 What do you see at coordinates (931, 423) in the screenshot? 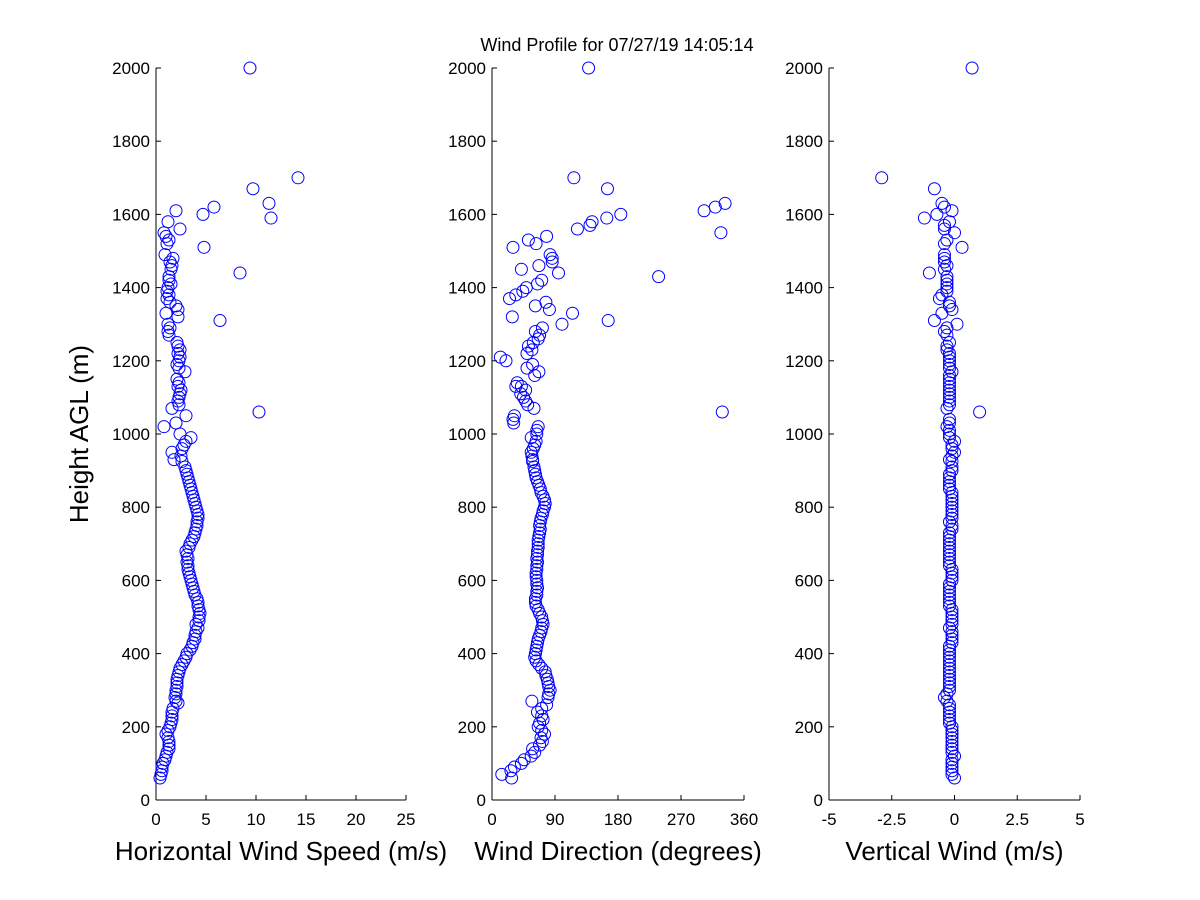
I see `series-vertical` at bounding box center [931, 423].